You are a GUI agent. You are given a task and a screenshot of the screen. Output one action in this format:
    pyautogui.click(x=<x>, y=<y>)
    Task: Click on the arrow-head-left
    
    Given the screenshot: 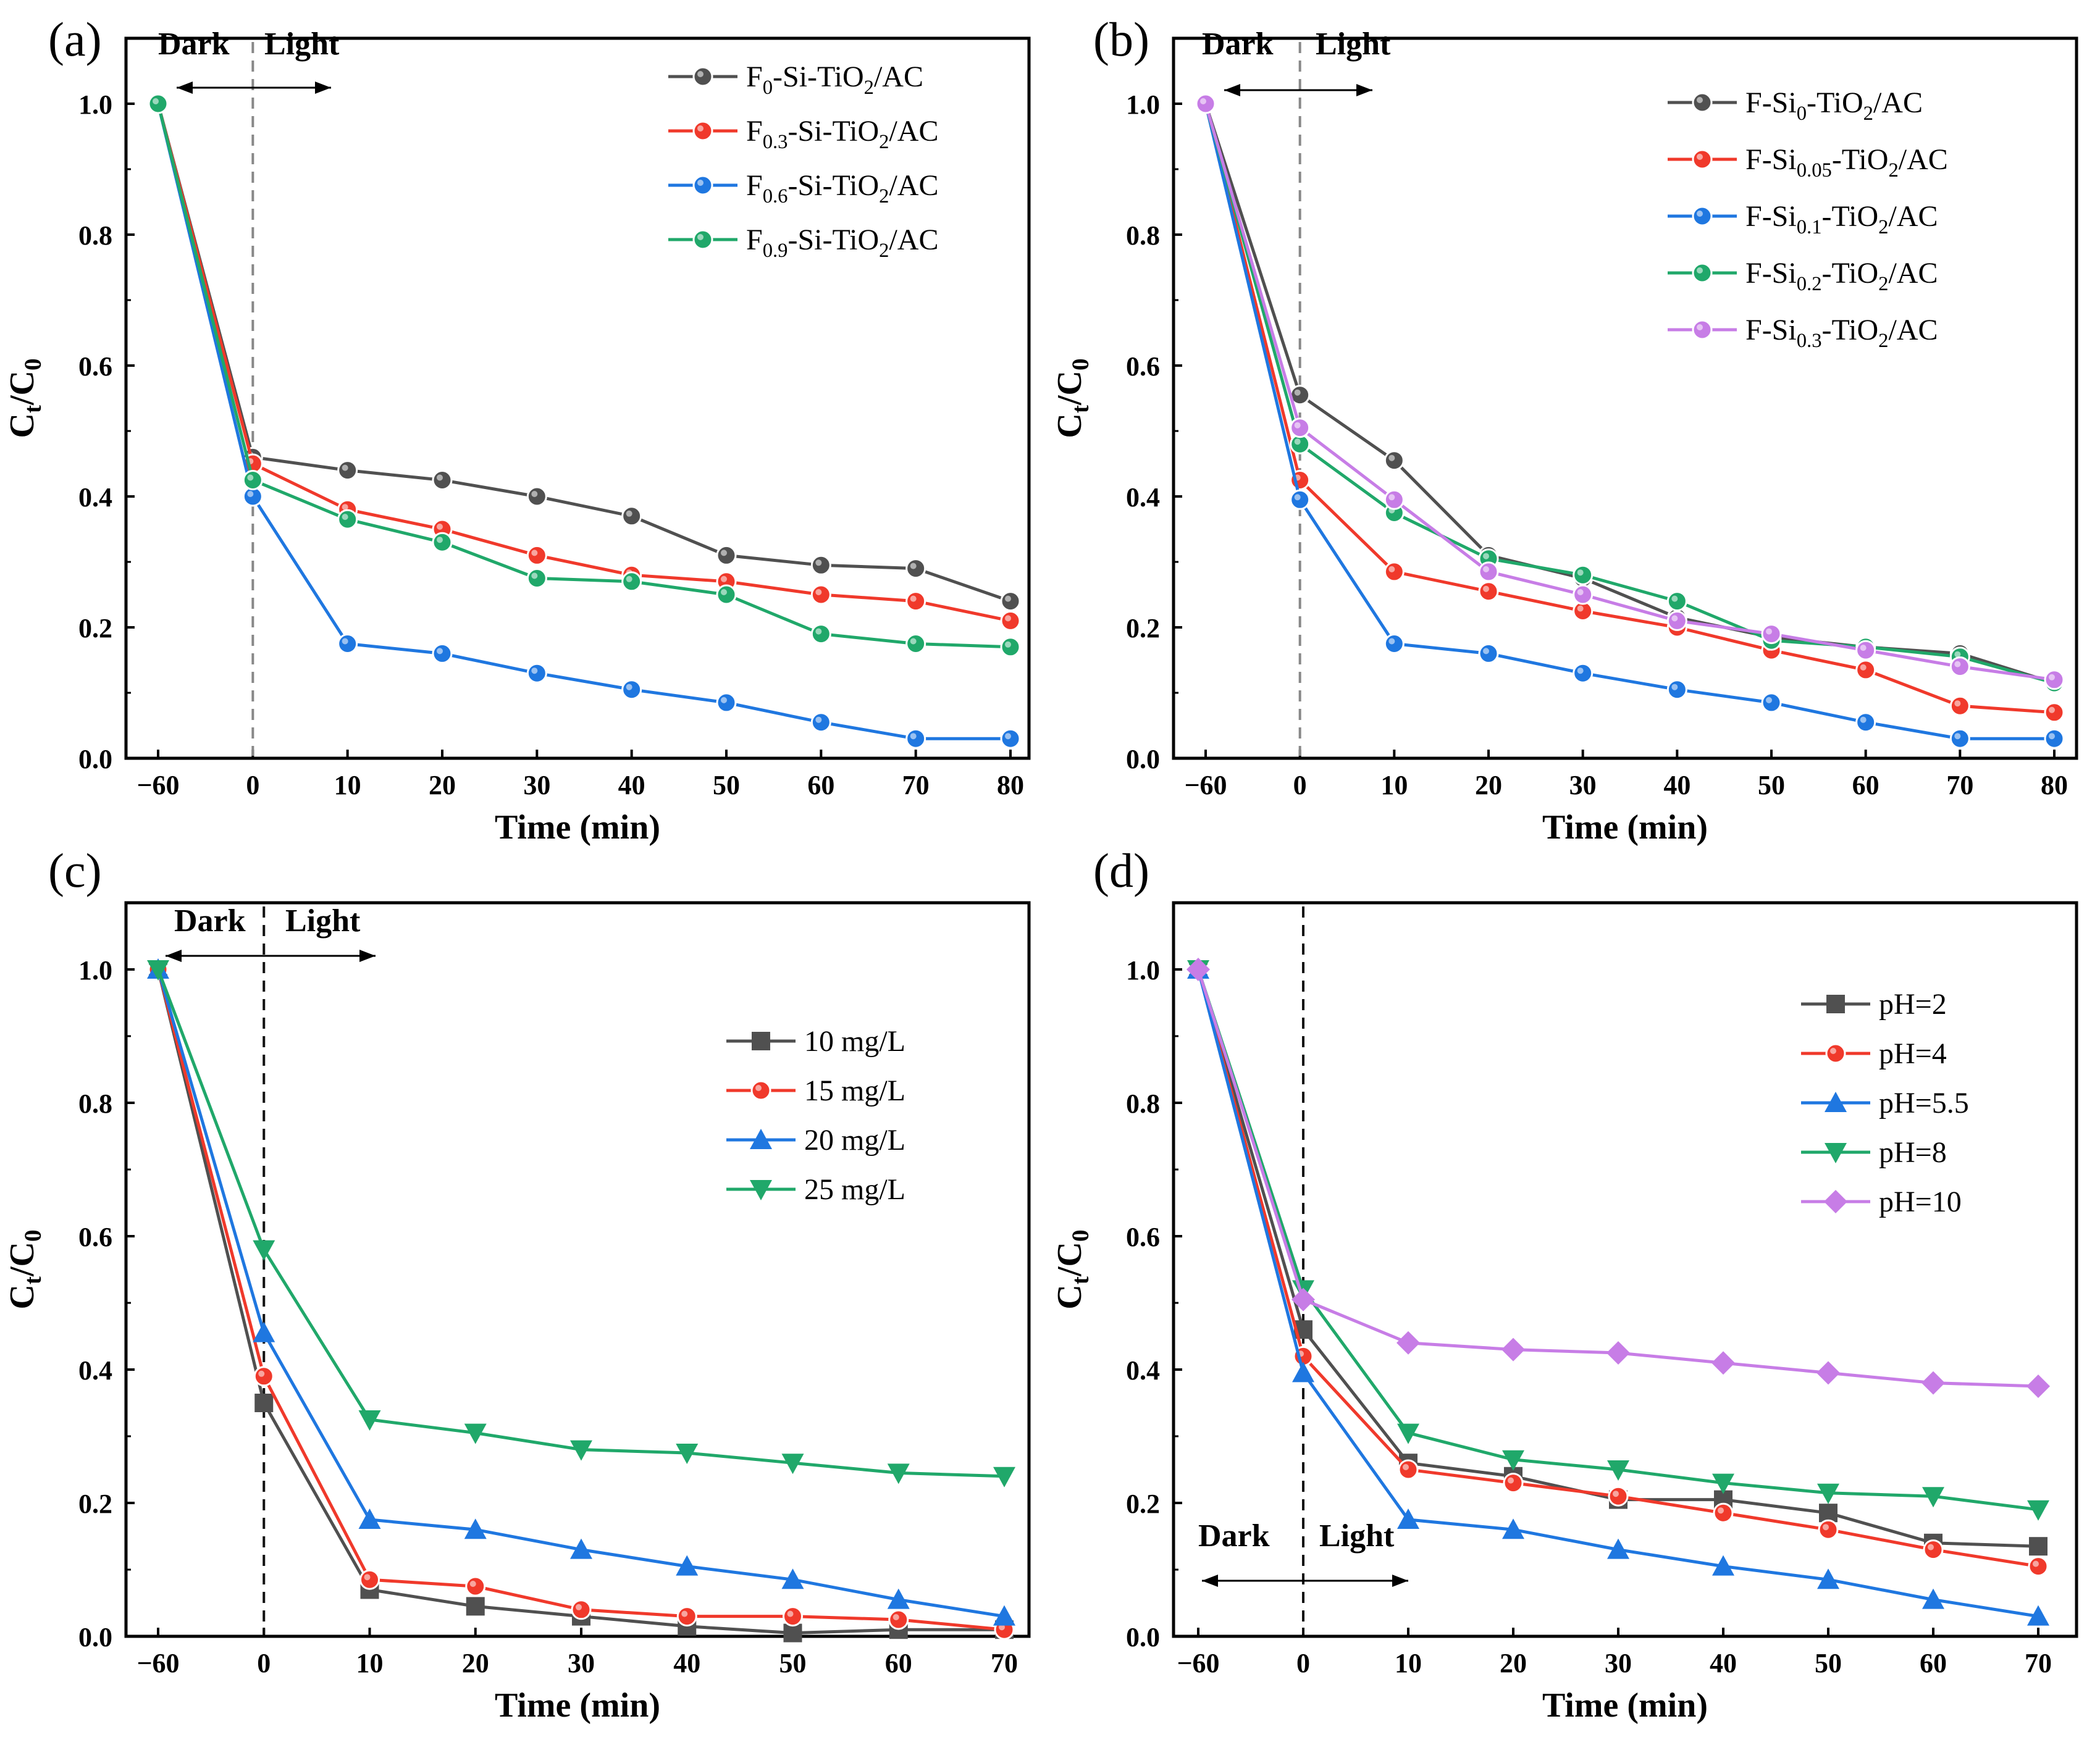 What is the action you would take?
    pyautogui.click(x=174, y=956)
    